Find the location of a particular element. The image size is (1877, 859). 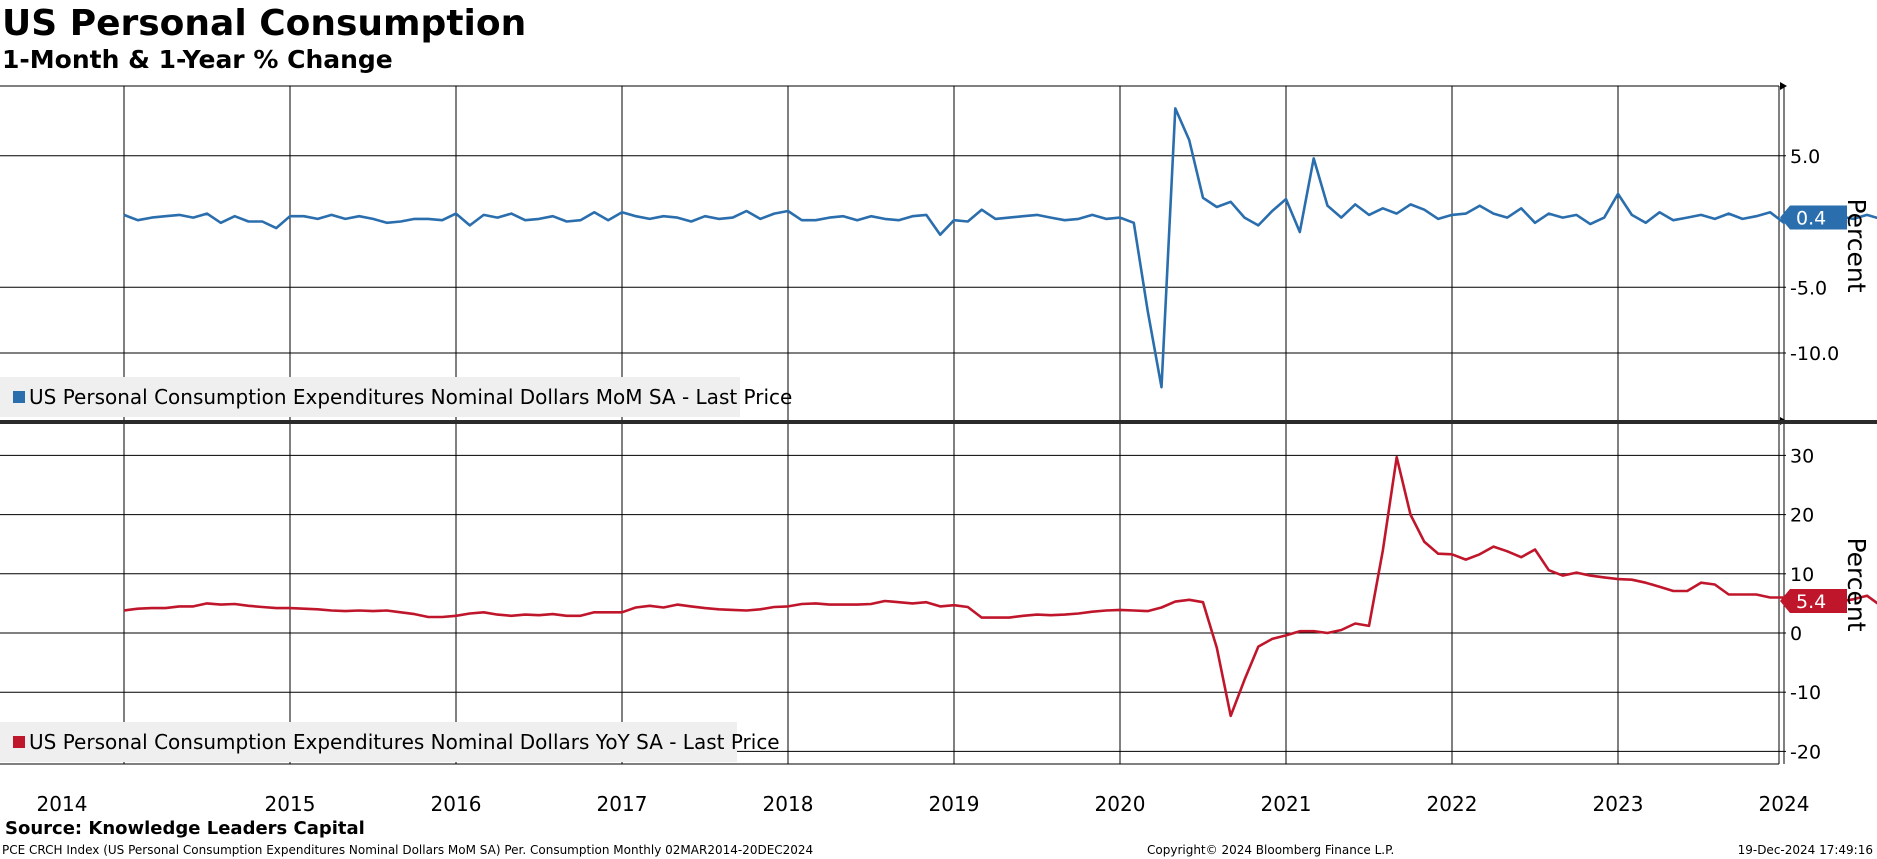

chart-subtitle: 1-Month & 1-Year % Change is located at coordinates (197, 59).